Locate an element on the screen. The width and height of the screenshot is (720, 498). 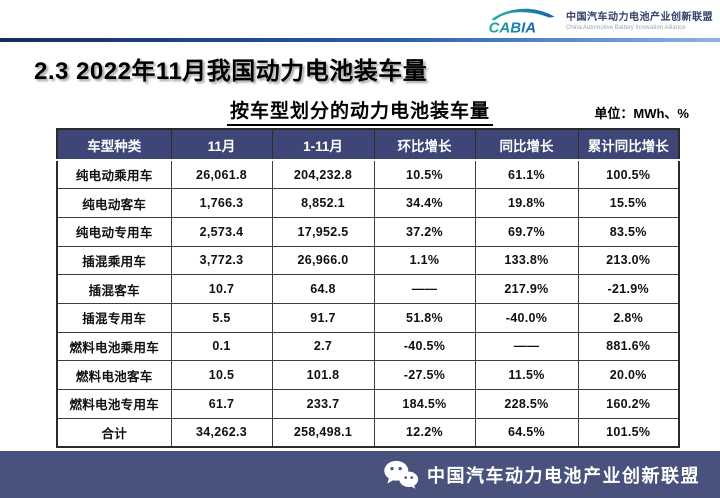
page-title: 2.3 2022年11月我国动力电池装车量 is located at coordinates (231, 71).